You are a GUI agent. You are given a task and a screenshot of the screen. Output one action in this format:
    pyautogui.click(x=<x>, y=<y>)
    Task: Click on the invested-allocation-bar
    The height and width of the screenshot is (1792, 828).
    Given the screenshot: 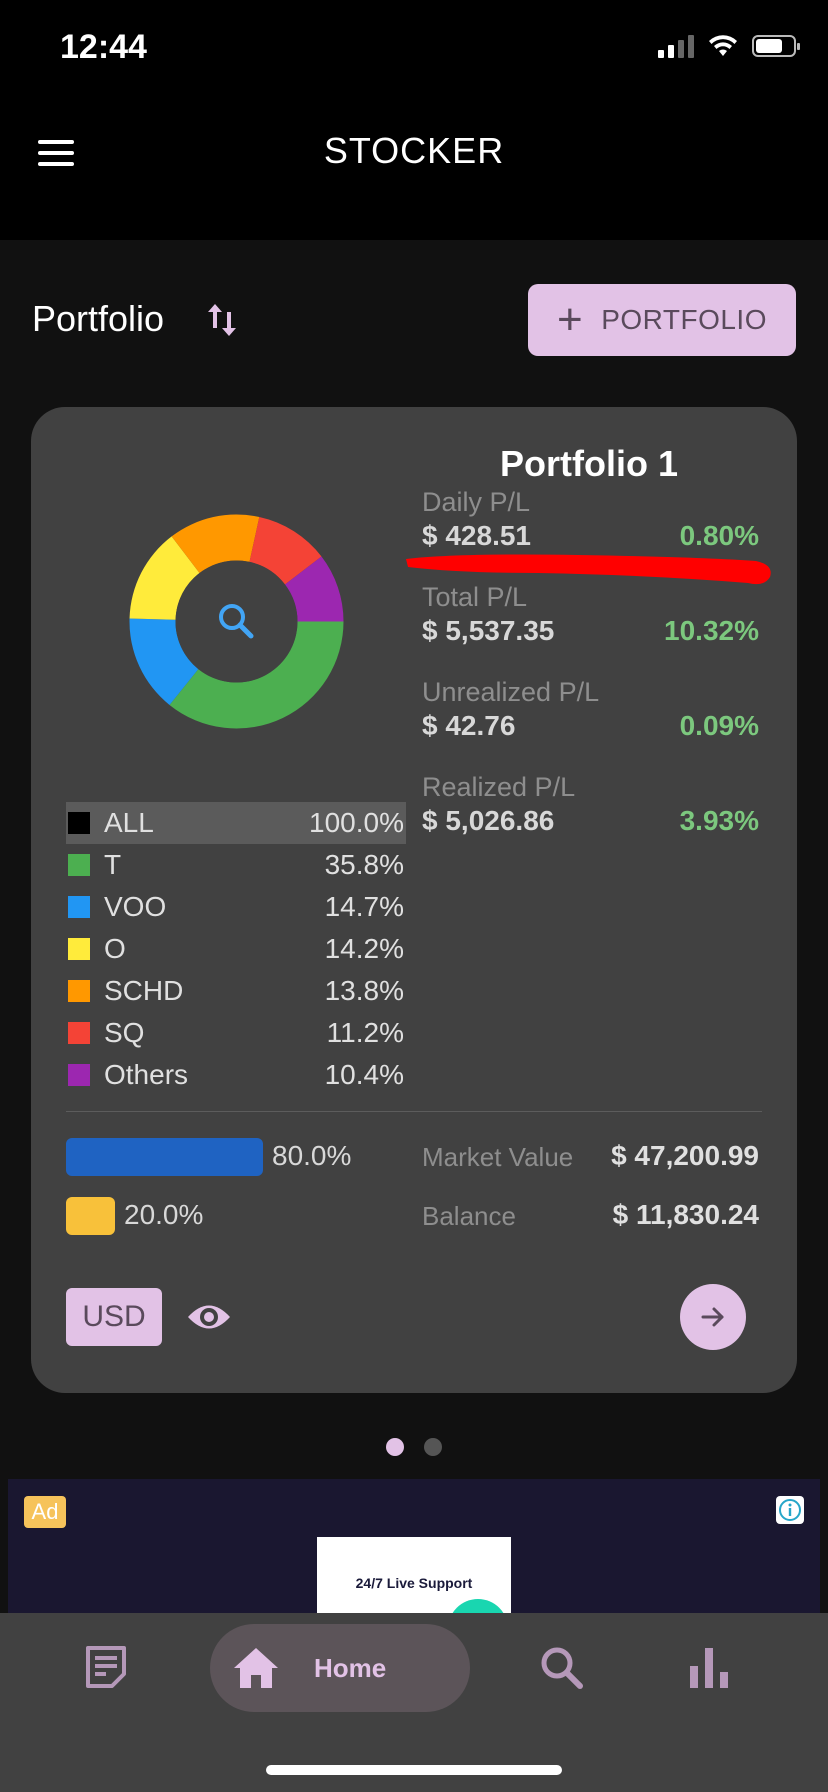 What is the action you would take?
    pyautogui.click(x=164, y=1157)
    